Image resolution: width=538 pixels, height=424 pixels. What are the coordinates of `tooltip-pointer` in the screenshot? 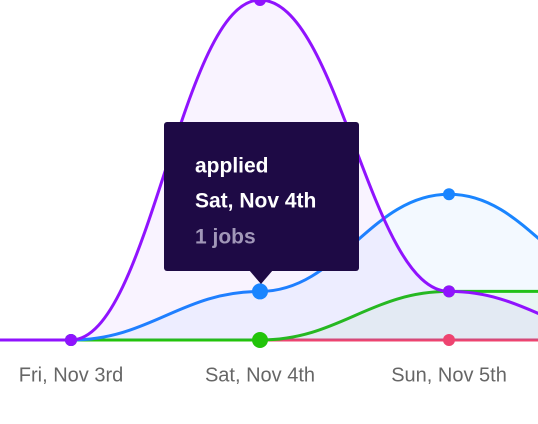 It's located at (261, 277).